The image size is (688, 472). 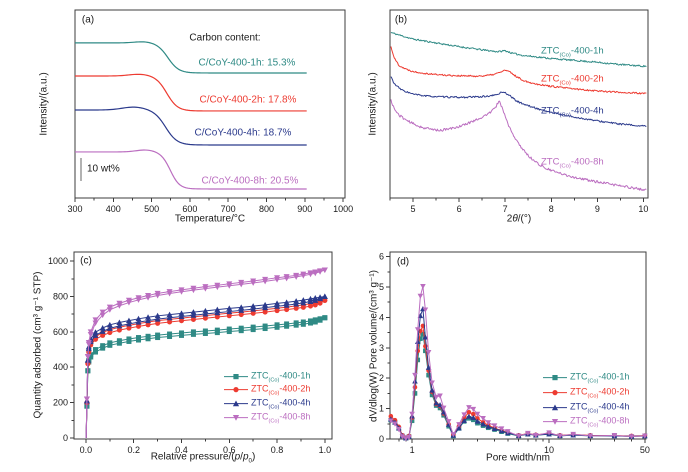 What do you see at coordinates (60, 297) in the screenshot?
I see `y-tick-label: 800` at bounding box center [60, 297].